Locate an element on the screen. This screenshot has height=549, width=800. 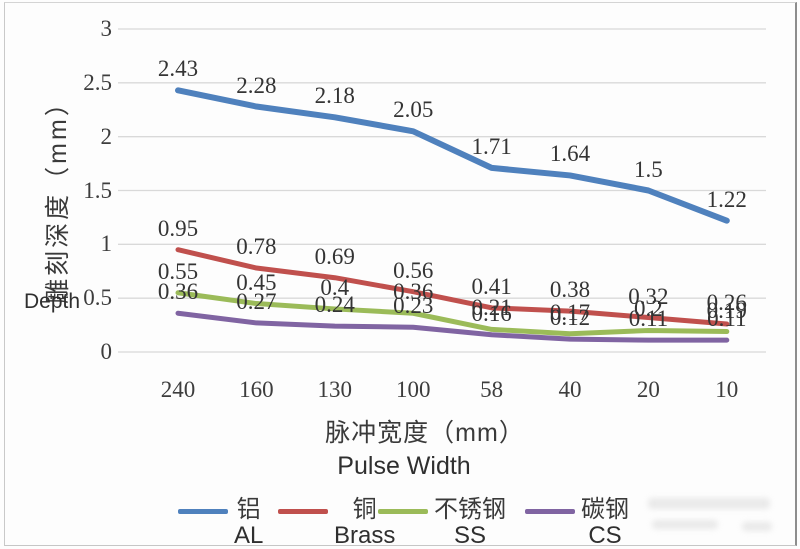
legend-swatch-al is located at coordinates (203, 511).